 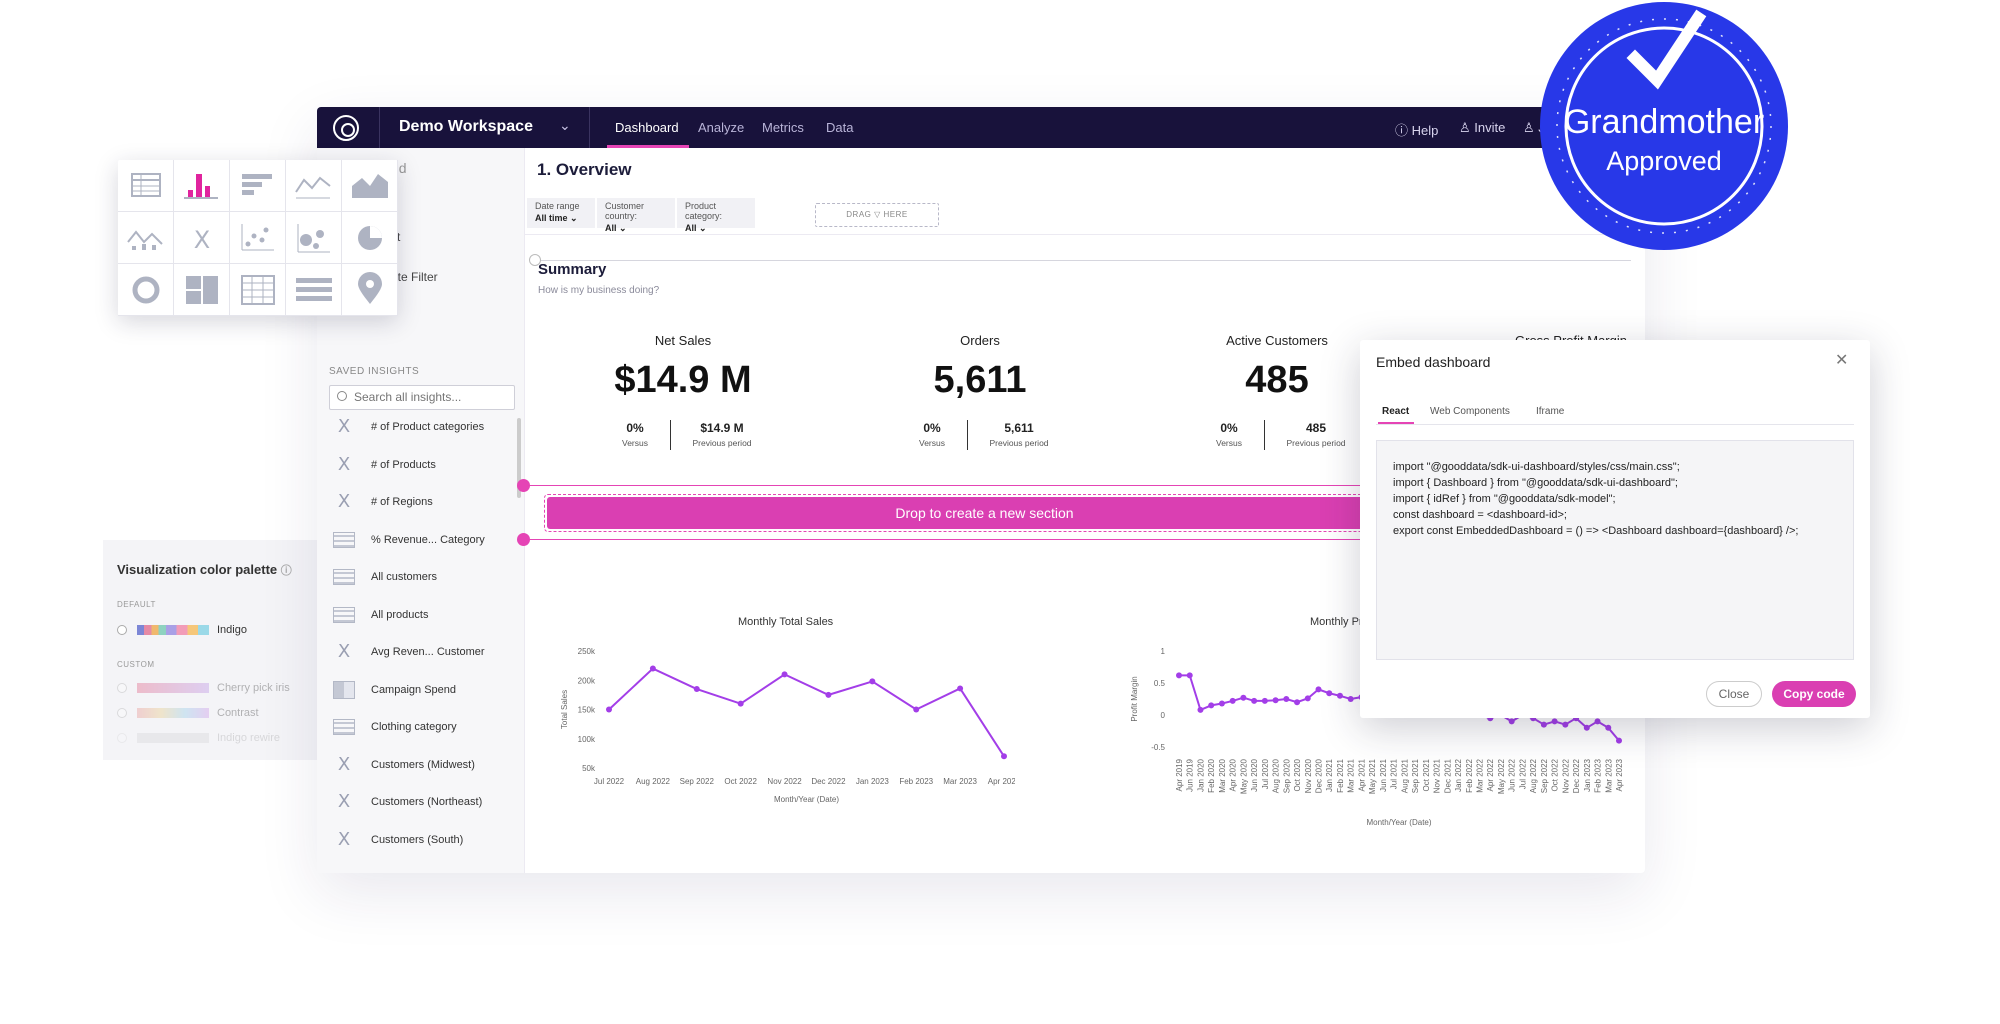 I want to click on close-button: Close, so click(x=1734, y=694).